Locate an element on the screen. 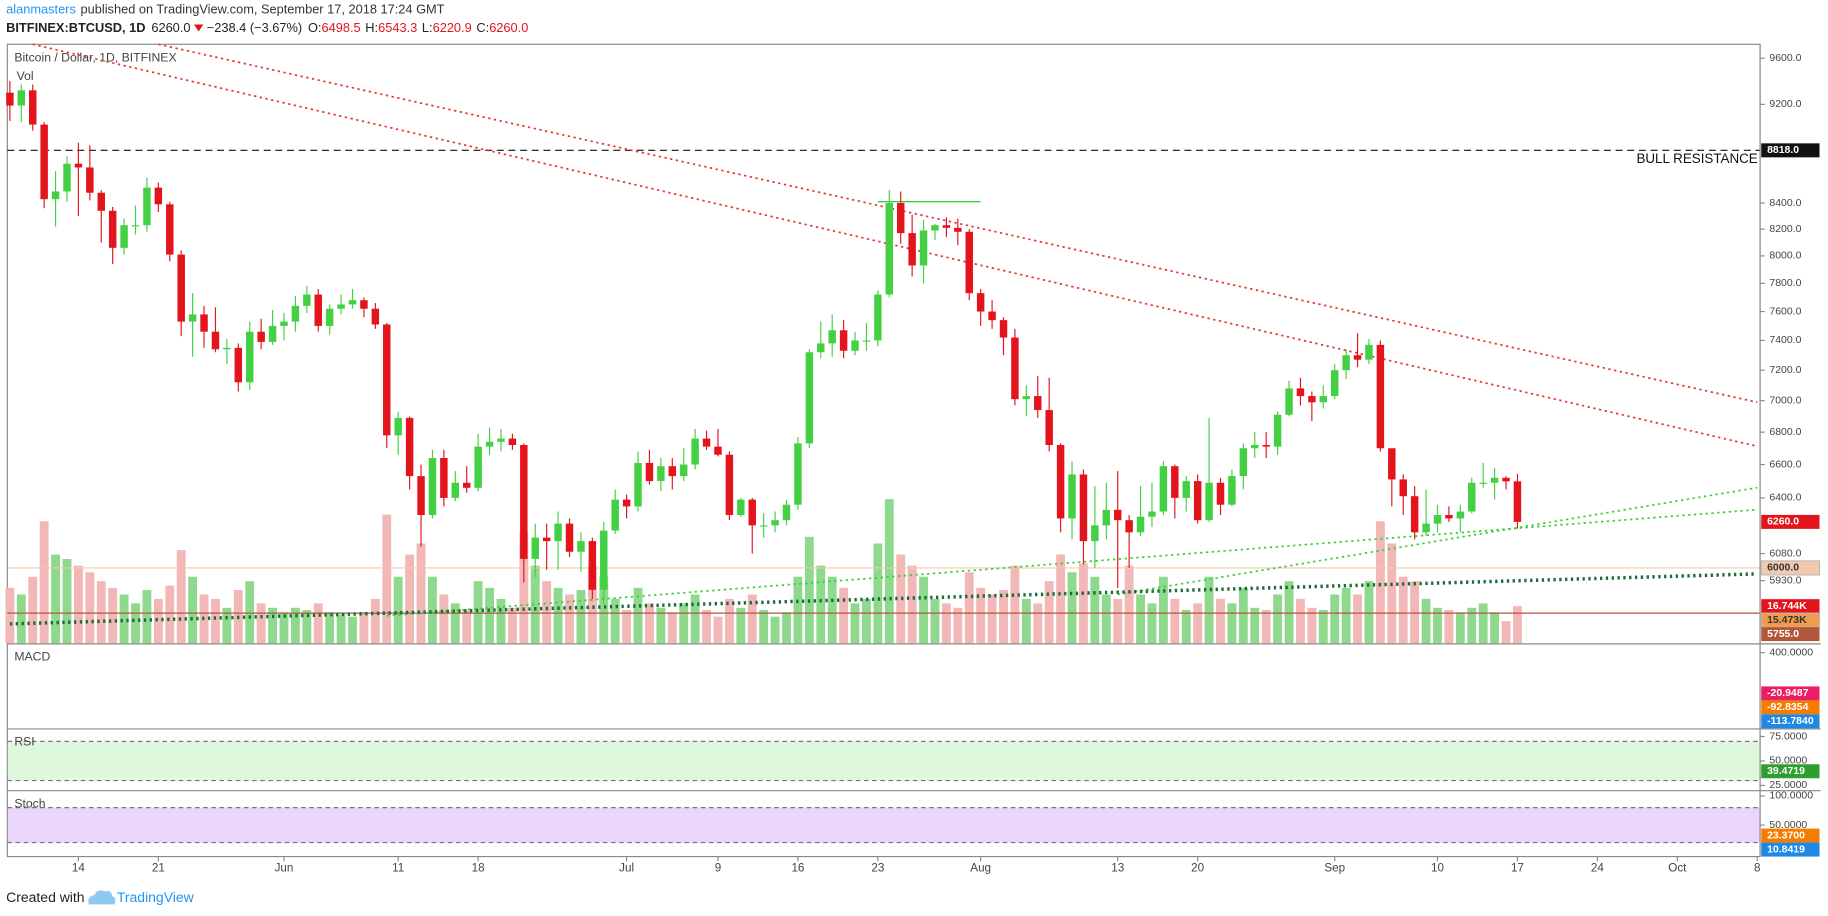 The width and height of the screenshot is (1828, 916). y-tick-label: 8200.0 is located at coordinates (1785, 229).